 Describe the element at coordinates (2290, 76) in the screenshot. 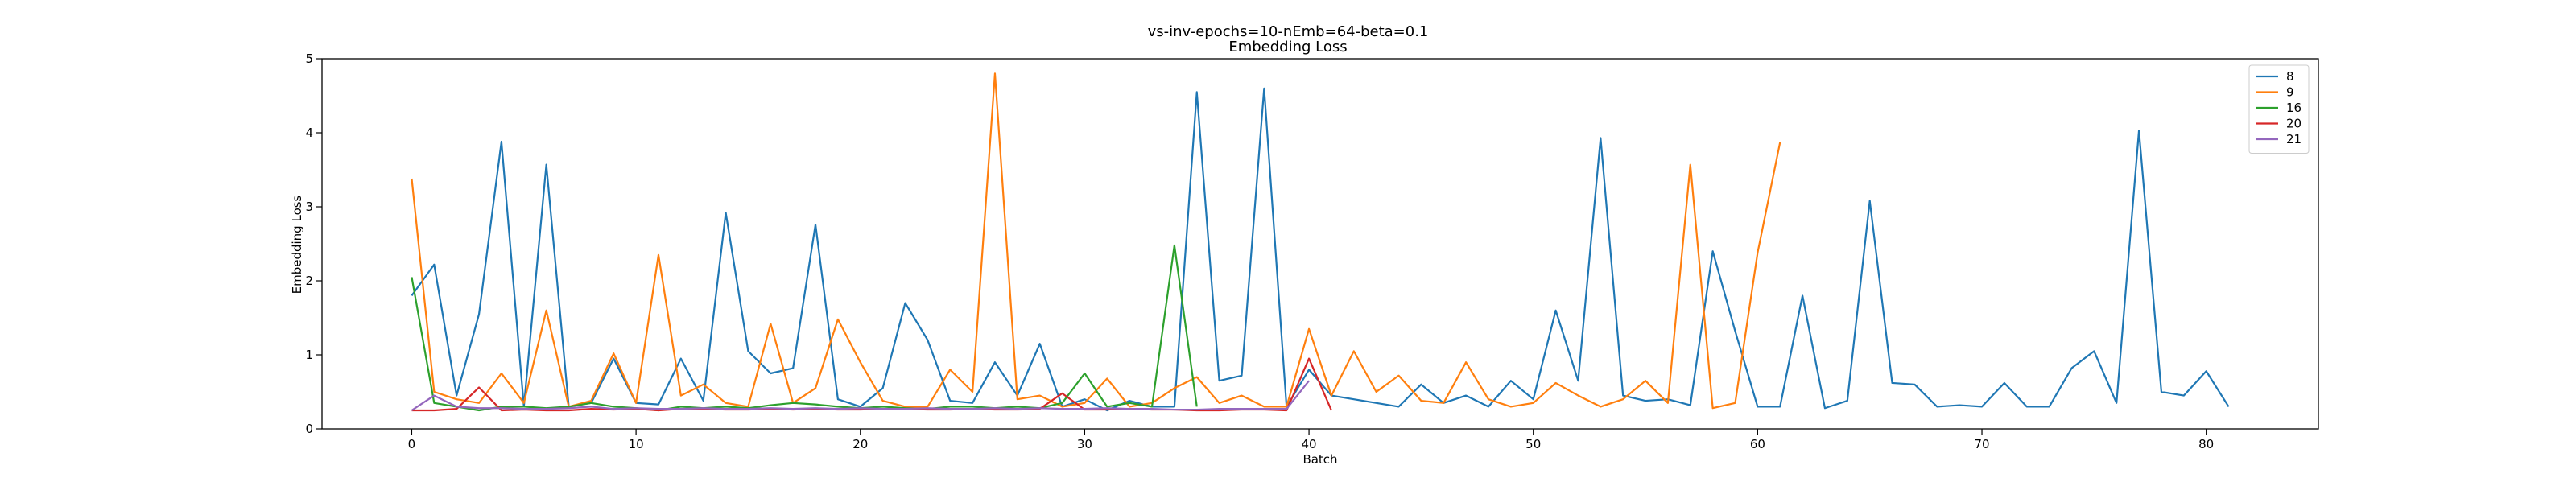

I see `legend-label-8: 8` at that location.